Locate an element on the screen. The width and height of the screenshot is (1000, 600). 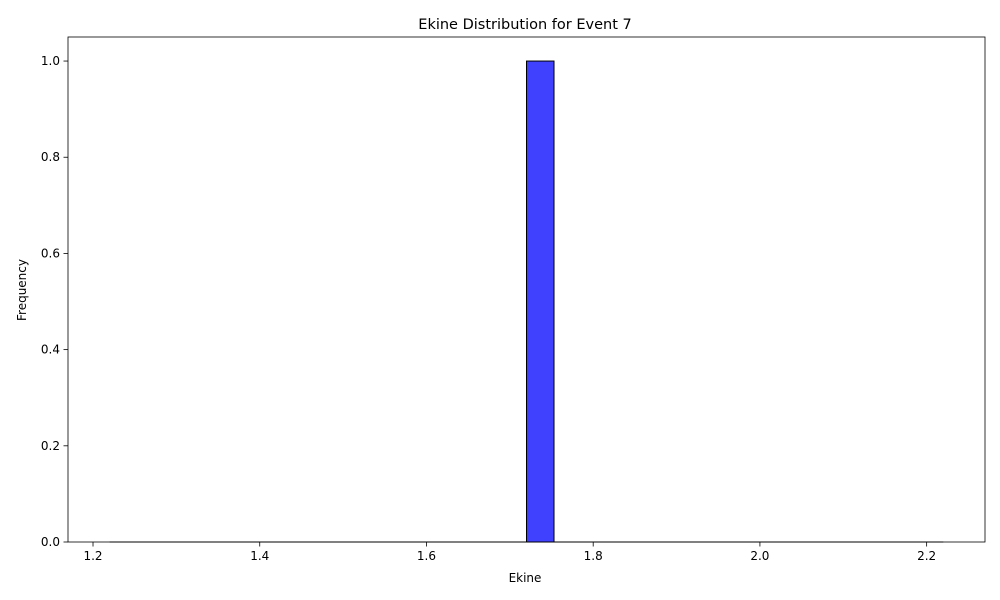
y-tick-label-2: 0.4 is located at coordinates (50, 350).